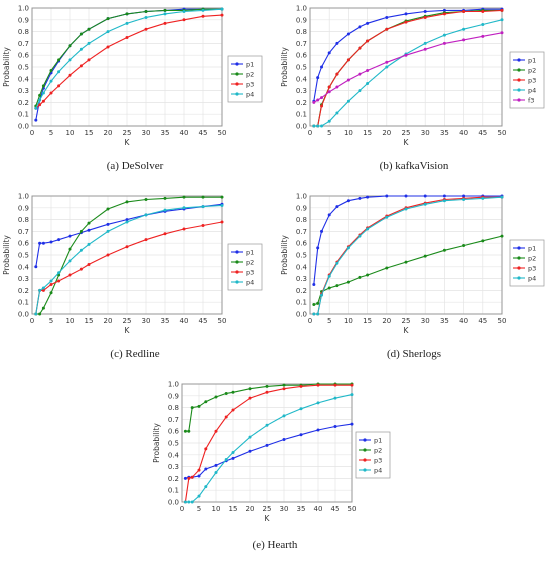  Describe the element at coordinates (173, 420) in the screenshot. I see `y-tick-label: 0.7` at that location.